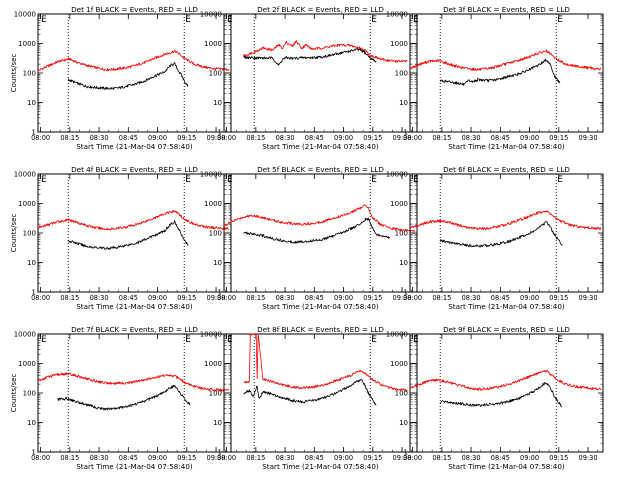 The image size is (640, 480). What do you see at coordinates (134, 9) in the screenshot?
I see `panel-title: Det 1f BLACK = Events, RED = LLD` at bounding box center [134, 9].